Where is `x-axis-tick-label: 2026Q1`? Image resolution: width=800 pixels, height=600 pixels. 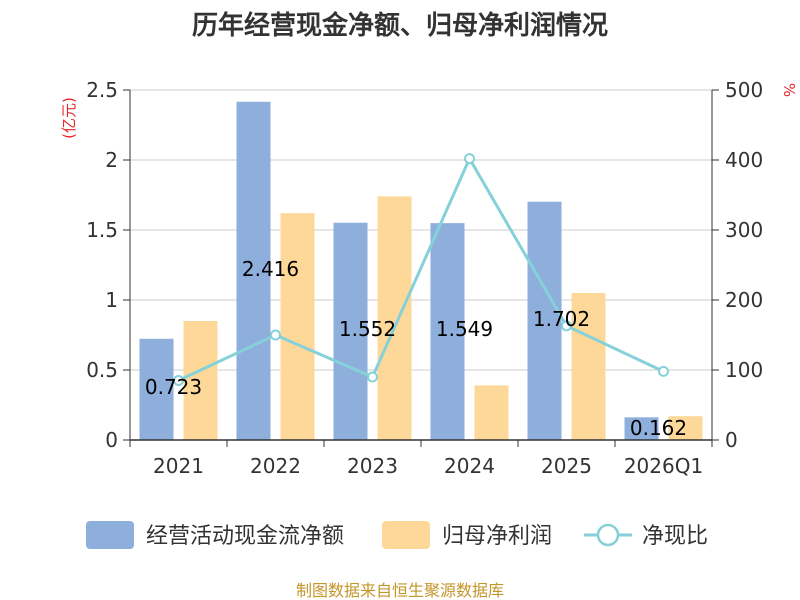 x-axis-tick-label: 2026Q1 is located at coordinates (663, 466).